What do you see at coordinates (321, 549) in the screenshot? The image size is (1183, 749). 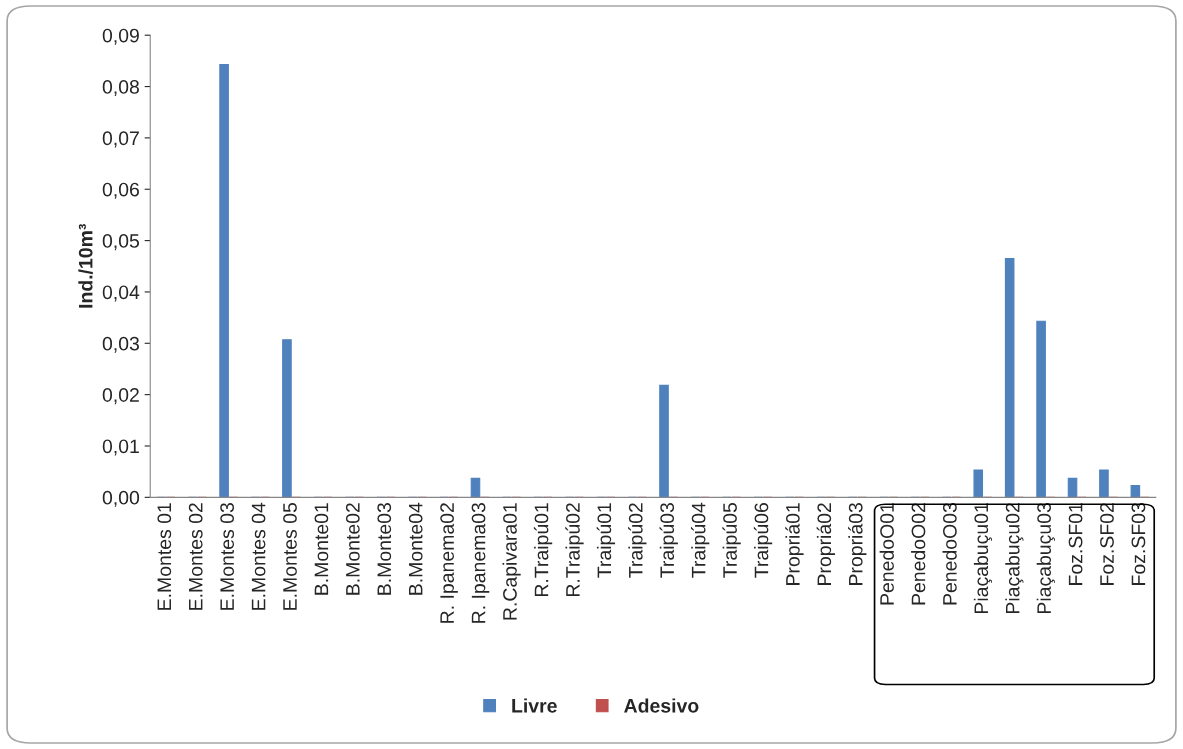 I see `x-tick-label: B.Monte01` at bounding box center [321, 549].